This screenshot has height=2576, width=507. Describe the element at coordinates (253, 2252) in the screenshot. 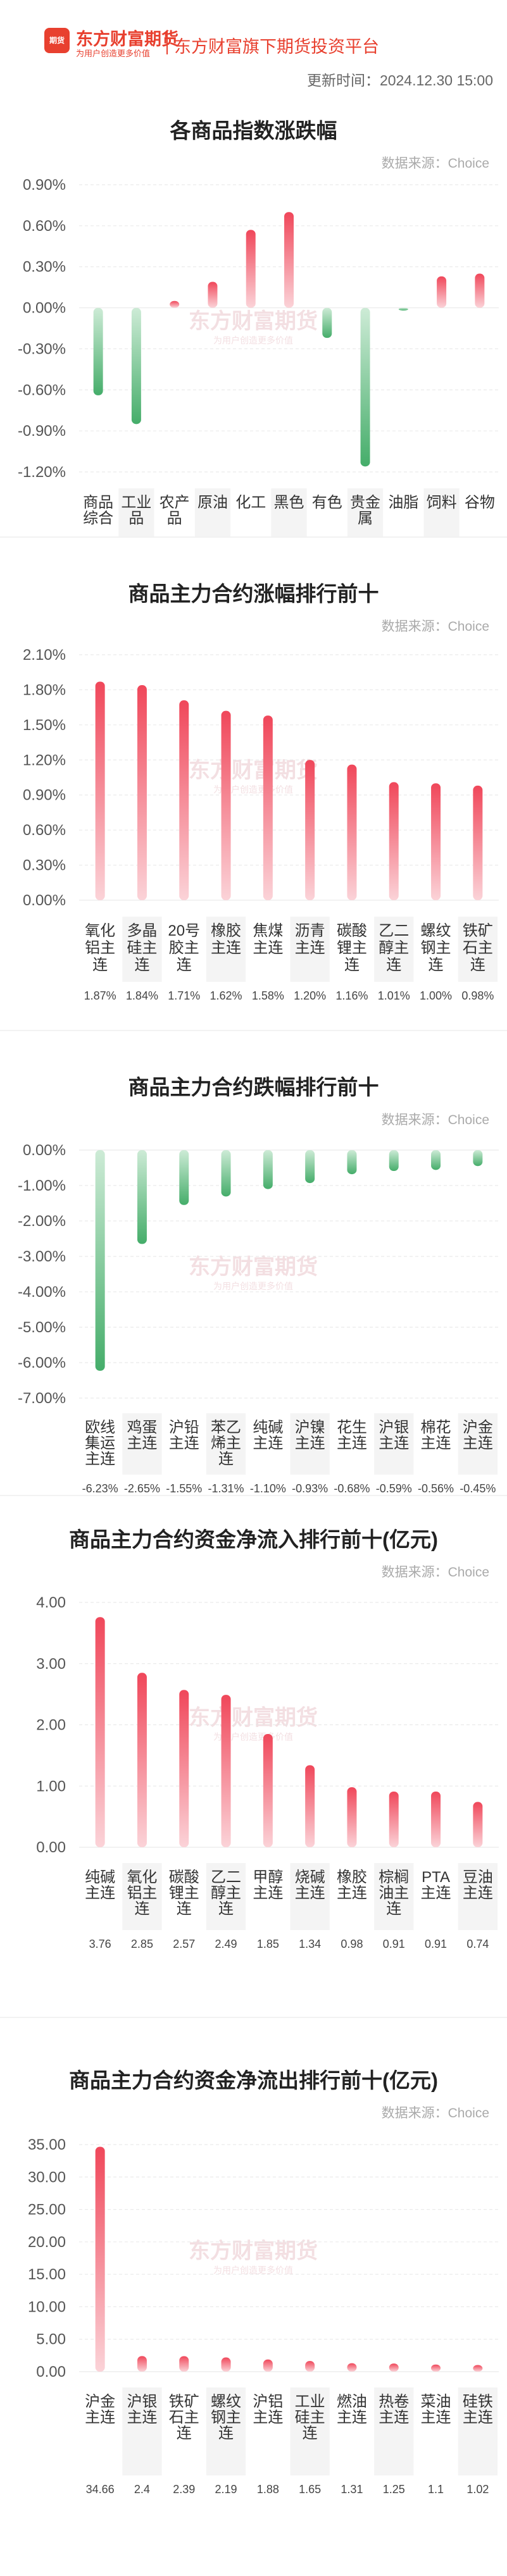

I see `watermark: 东方财富期货` at that location.